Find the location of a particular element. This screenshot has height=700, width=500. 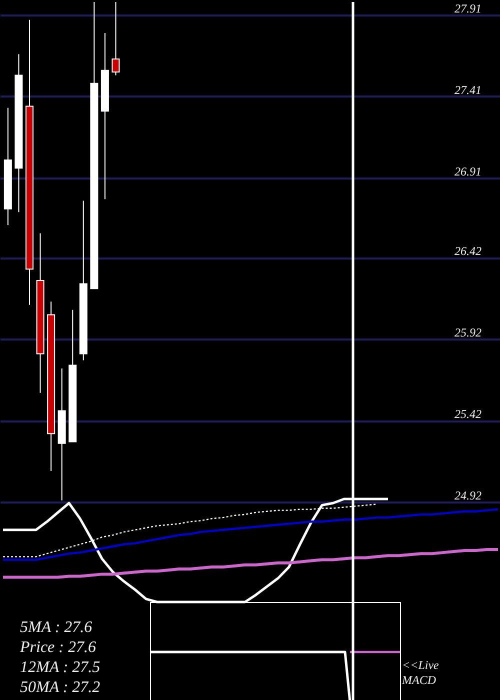

y-tick-label: 27.41 is located at coordinates (468, 89).